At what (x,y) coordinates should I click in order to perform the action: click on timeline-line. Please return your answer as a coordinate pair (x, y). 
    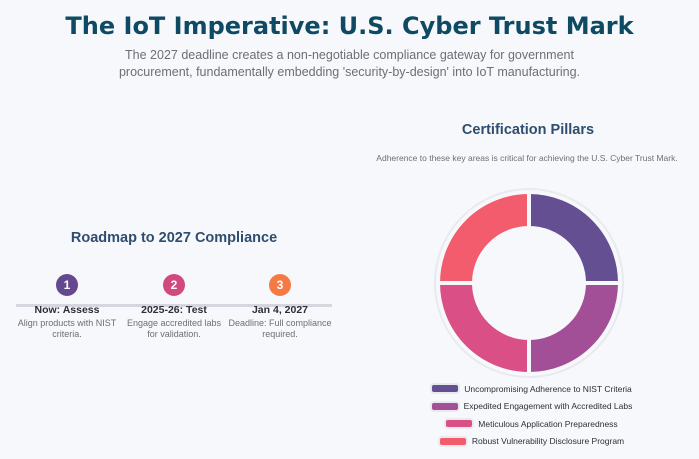
    Looking at the image, I should click on (174, 305).